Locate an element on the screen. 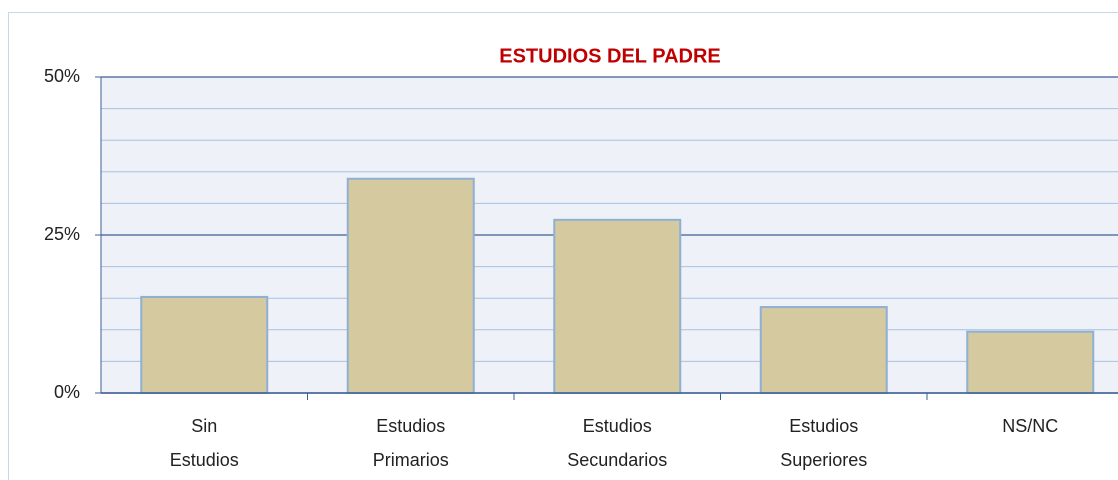 Image resolution: width=1118 pixels, height=480 pixels. x-tick-label: Estudios Secundarios is located at coordinates (617, 443).